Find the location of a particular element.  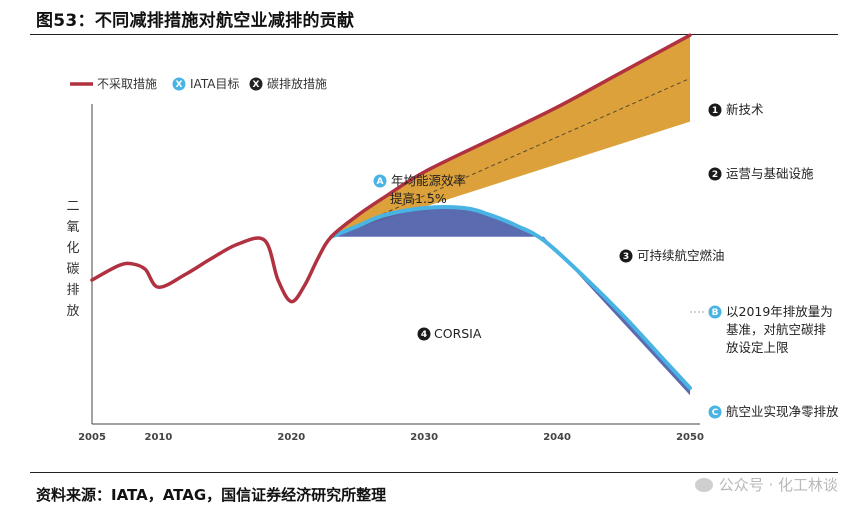

svg-text: A is located at coordinates (380, 182).